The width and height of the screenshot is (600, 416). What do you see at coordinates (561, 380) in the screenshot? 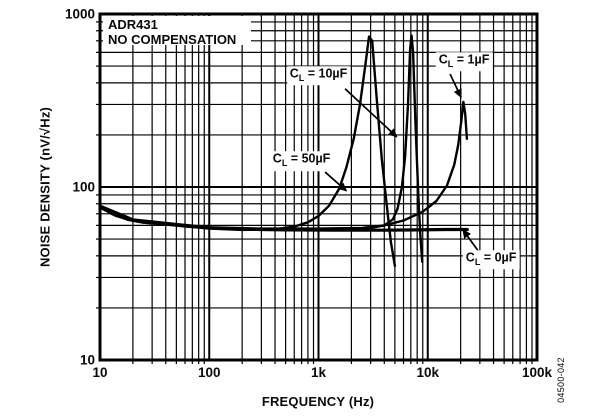
I see `figure-number: 04500-042` at bounding box center [561, 380].